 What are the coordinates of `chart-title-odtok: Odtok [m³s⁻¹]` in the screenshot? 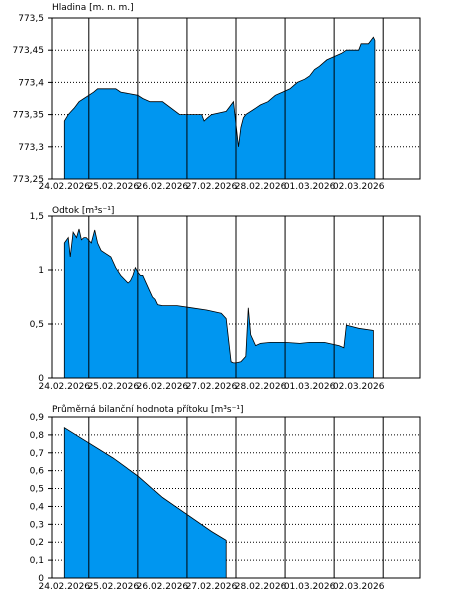 It's located at (83, 211).